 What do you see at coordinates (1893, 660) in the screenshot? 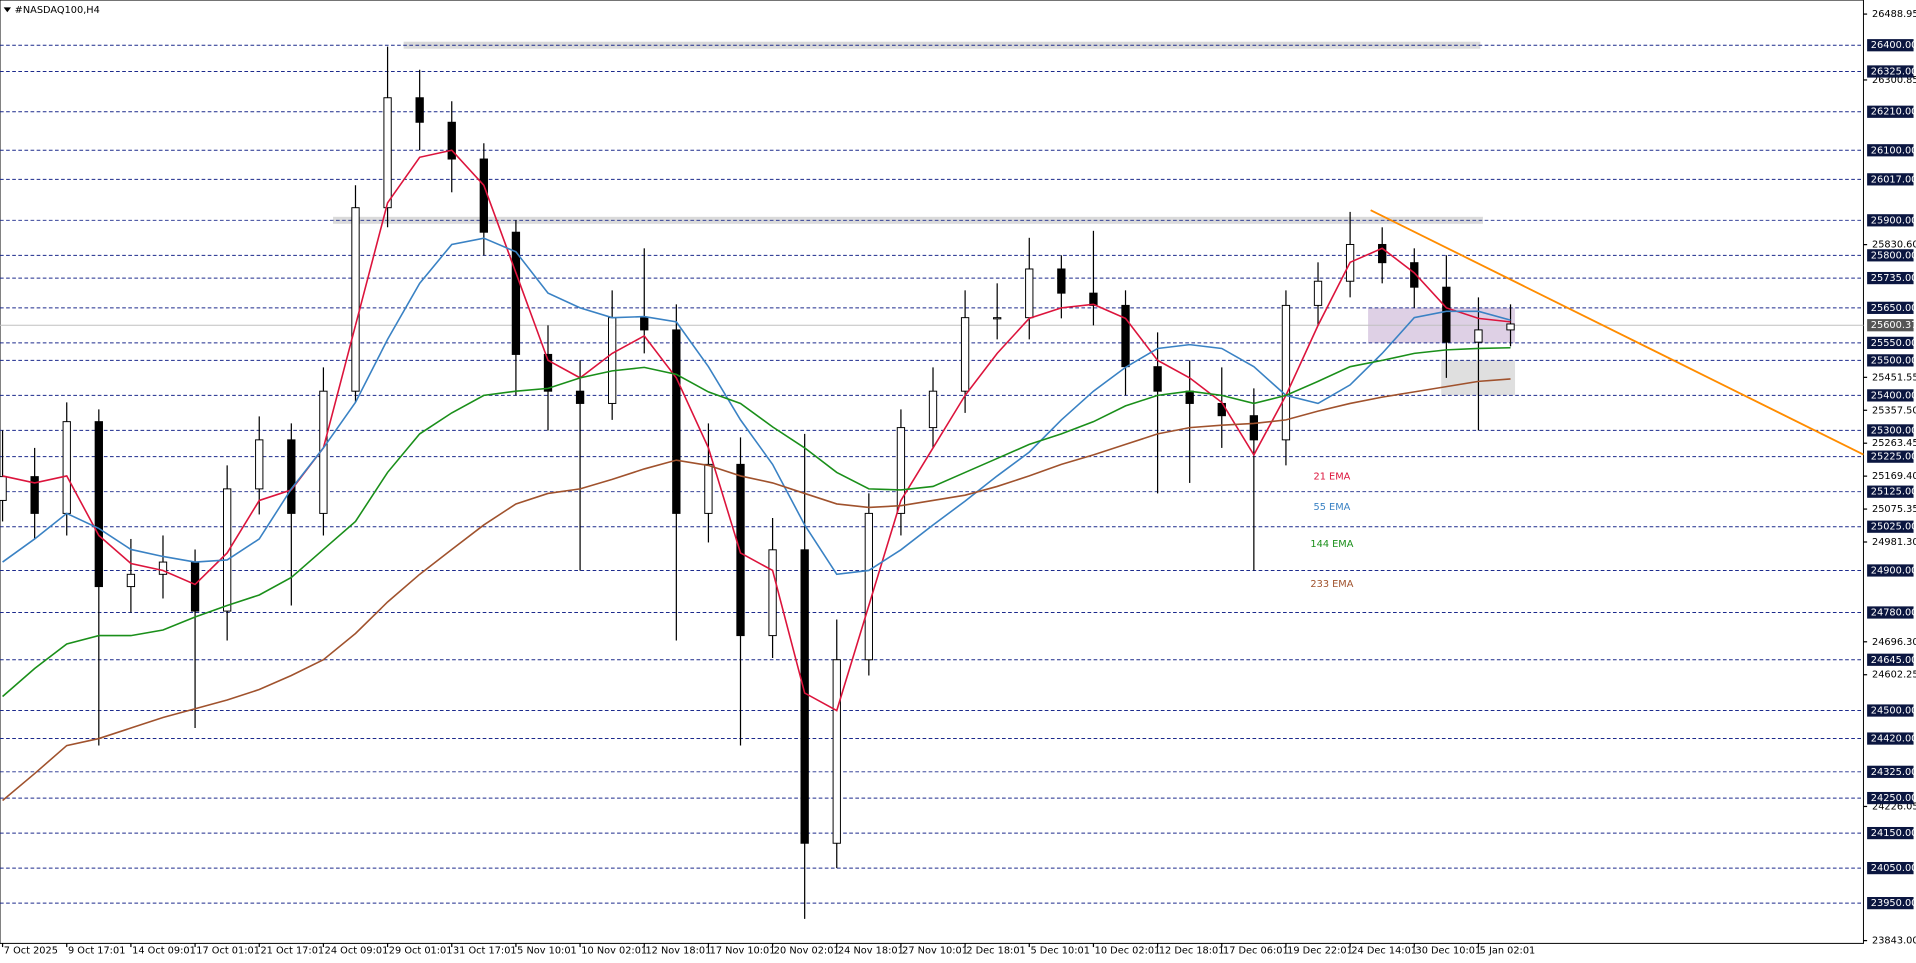
I see `level-label: 24645.00` at bounding box center [1893, 660].